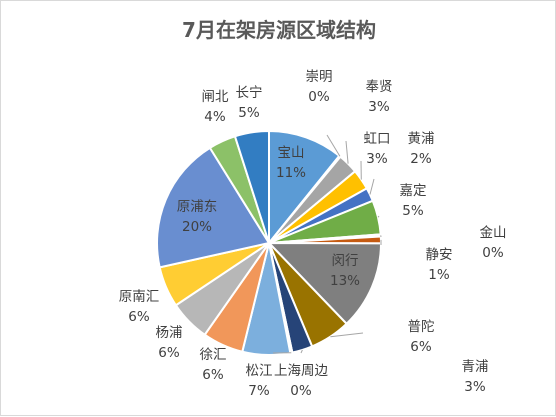 The image size is (556, 417). I want to click on slice-label-value-4: 3%, so click(377, 159).